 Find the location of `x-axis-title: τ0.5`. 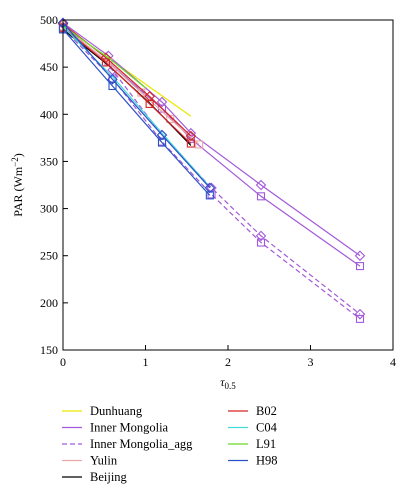

x-axis-title: τ0.5 is located at coordinates (228, 383).